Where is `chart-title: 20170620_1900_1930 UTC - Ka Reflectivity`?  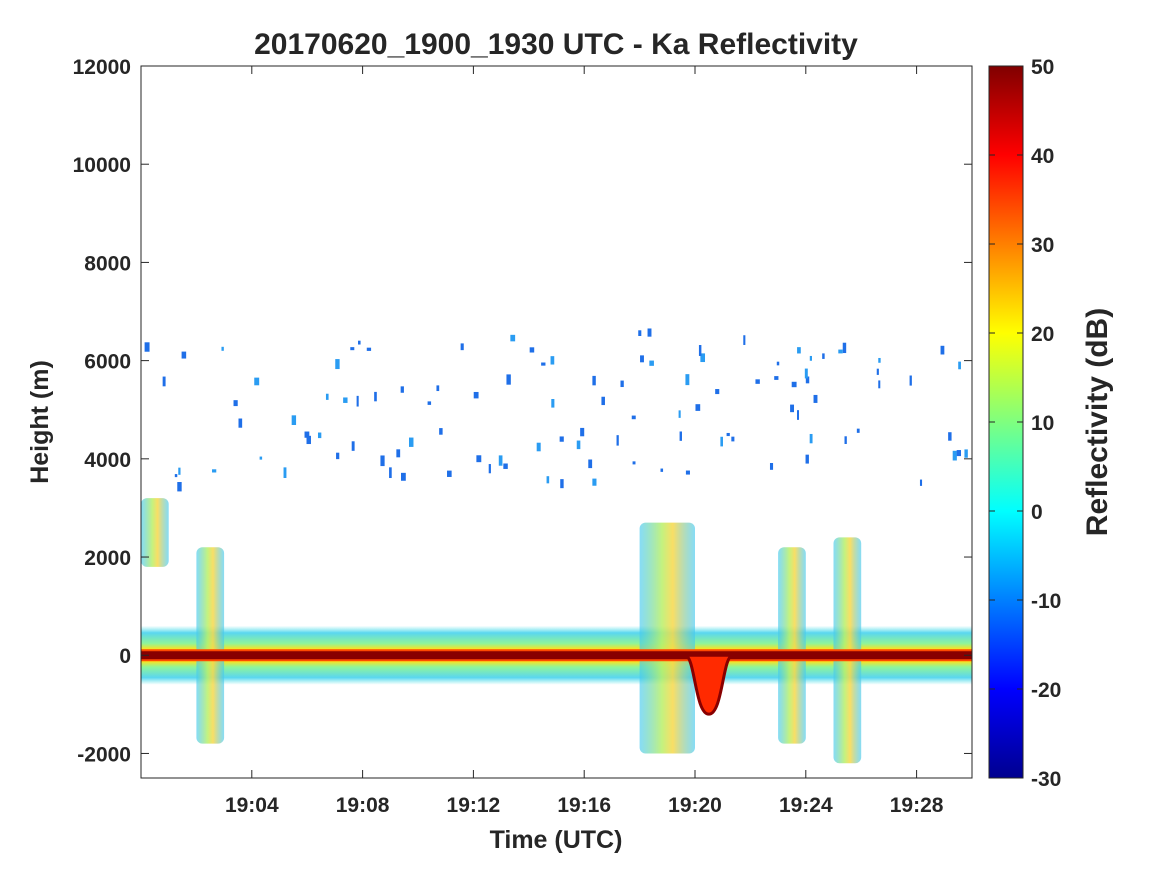 chart-title: 20170620_1900_1930 UTC - Ka Reflectivity is located at coordinates (556, 44).